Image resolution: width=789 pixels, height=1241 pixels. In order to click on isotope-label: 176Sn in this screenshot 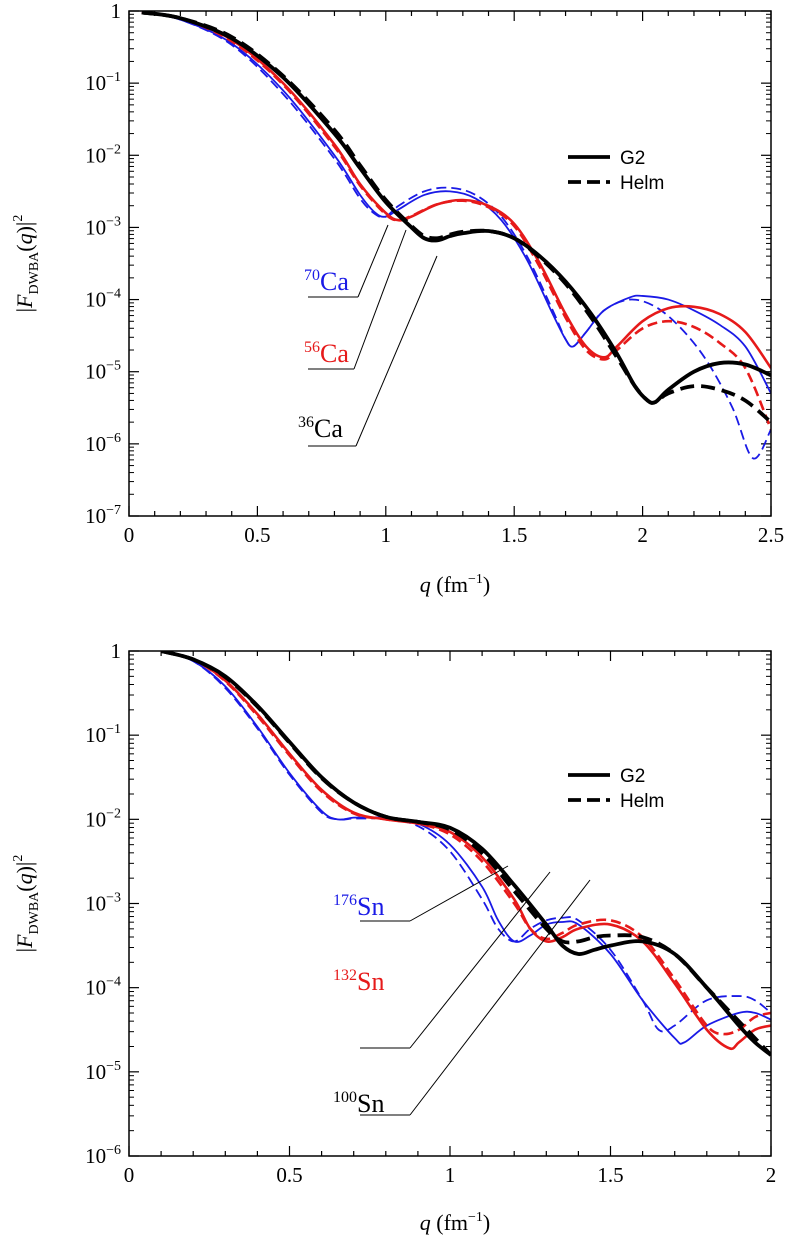, I will do `click(358, 906)`.